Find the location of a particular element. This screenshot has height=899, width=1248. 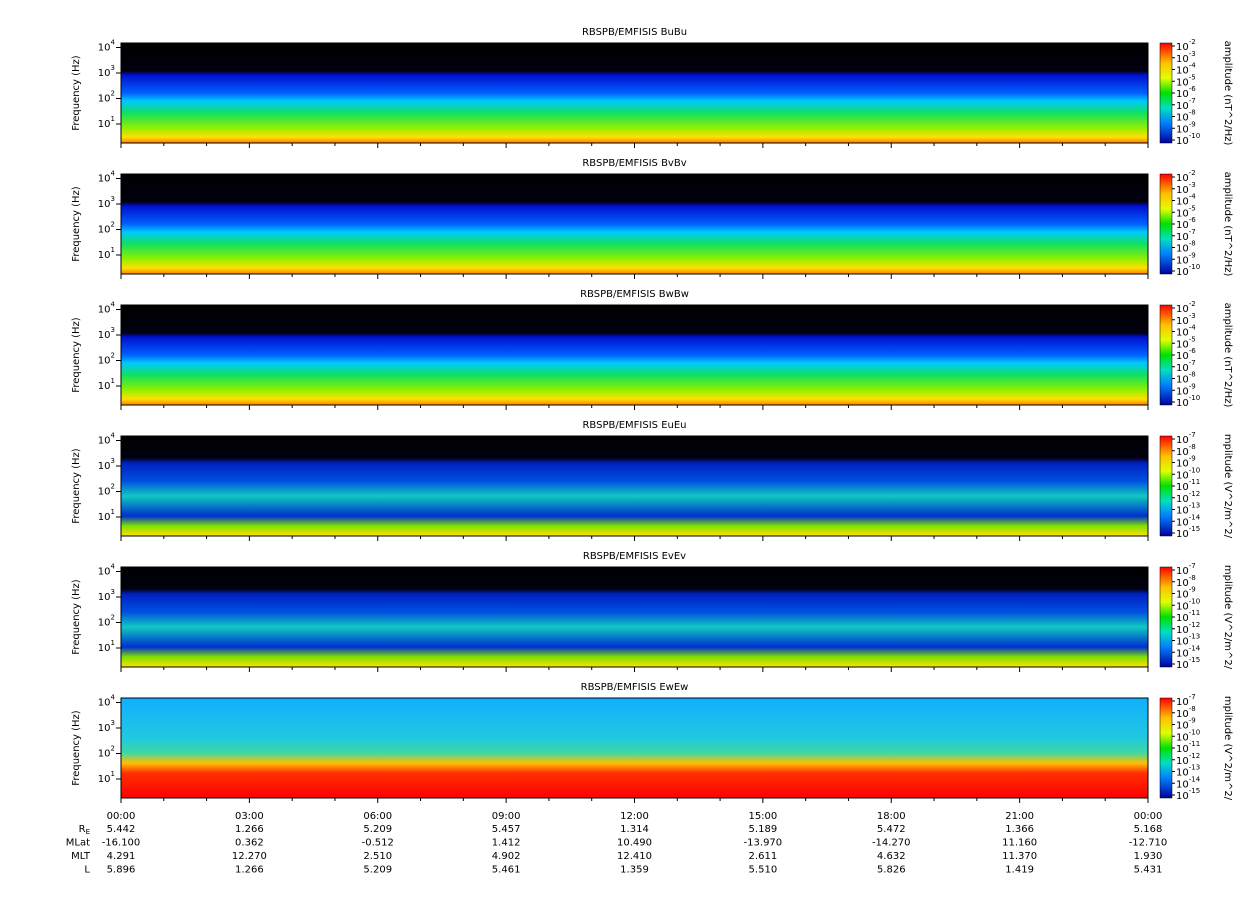

label-base: MLT is located at coordinates (81, 856).